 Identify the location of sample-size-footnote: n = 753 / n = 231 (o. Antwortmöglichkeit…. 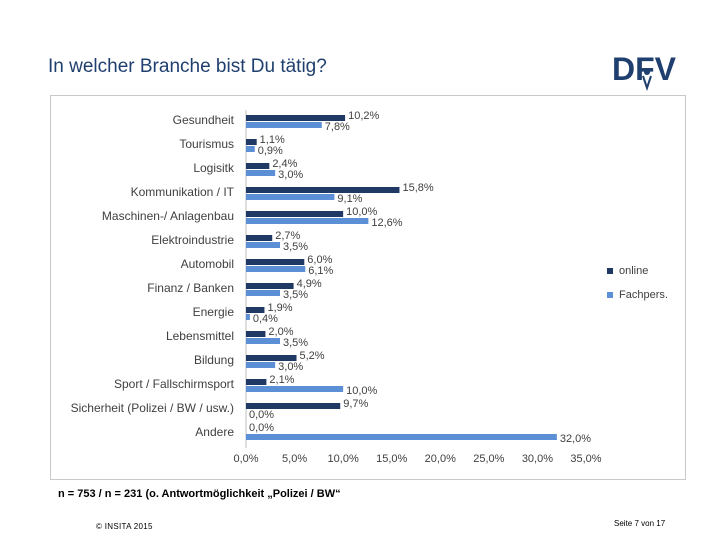
(199, 494).